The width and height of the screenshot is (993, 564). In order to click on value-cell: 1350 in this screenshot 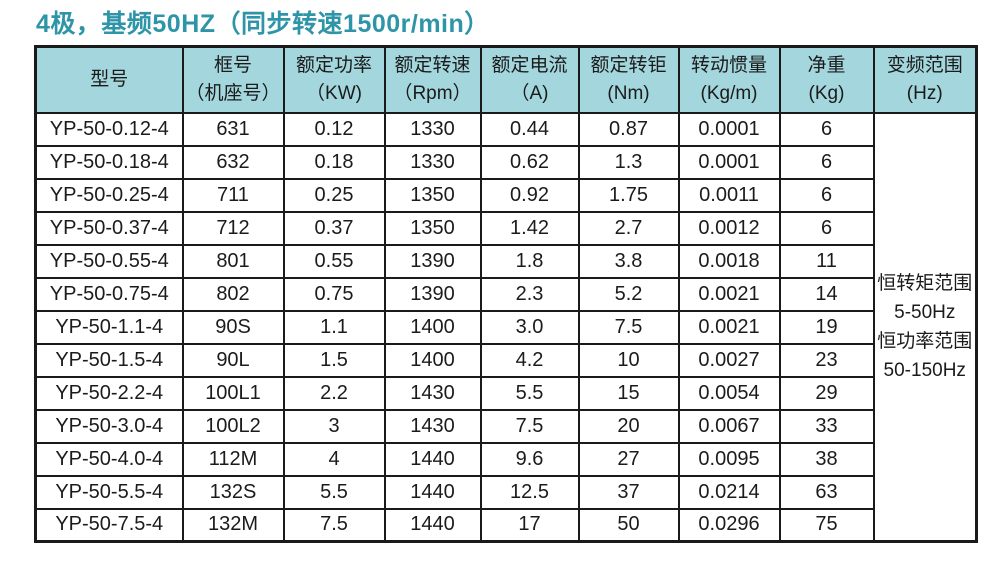, I will do `click(432, 195)`.